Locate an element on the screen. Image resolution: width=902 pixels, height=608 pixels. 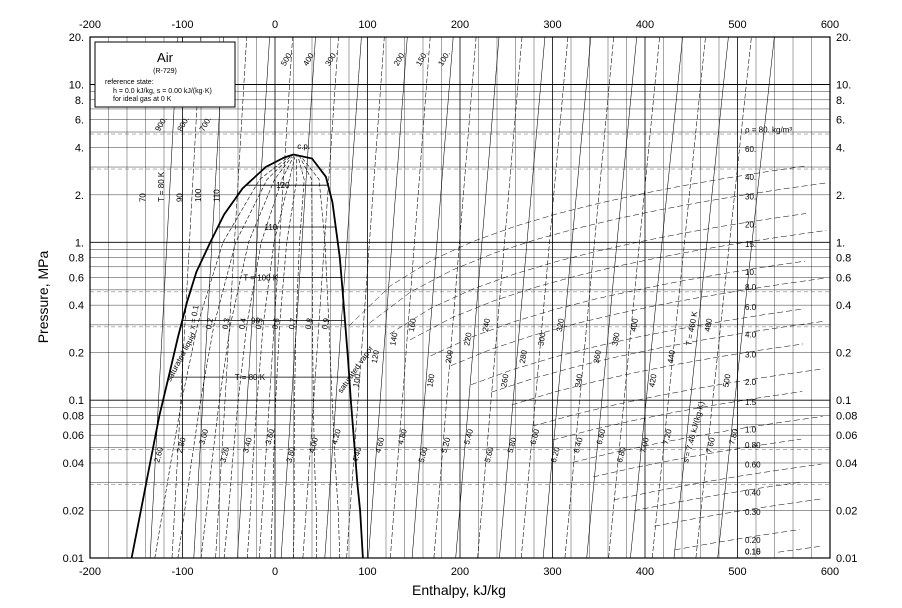
y-tick-label-left: 8. is located at coordinates (79, 101).